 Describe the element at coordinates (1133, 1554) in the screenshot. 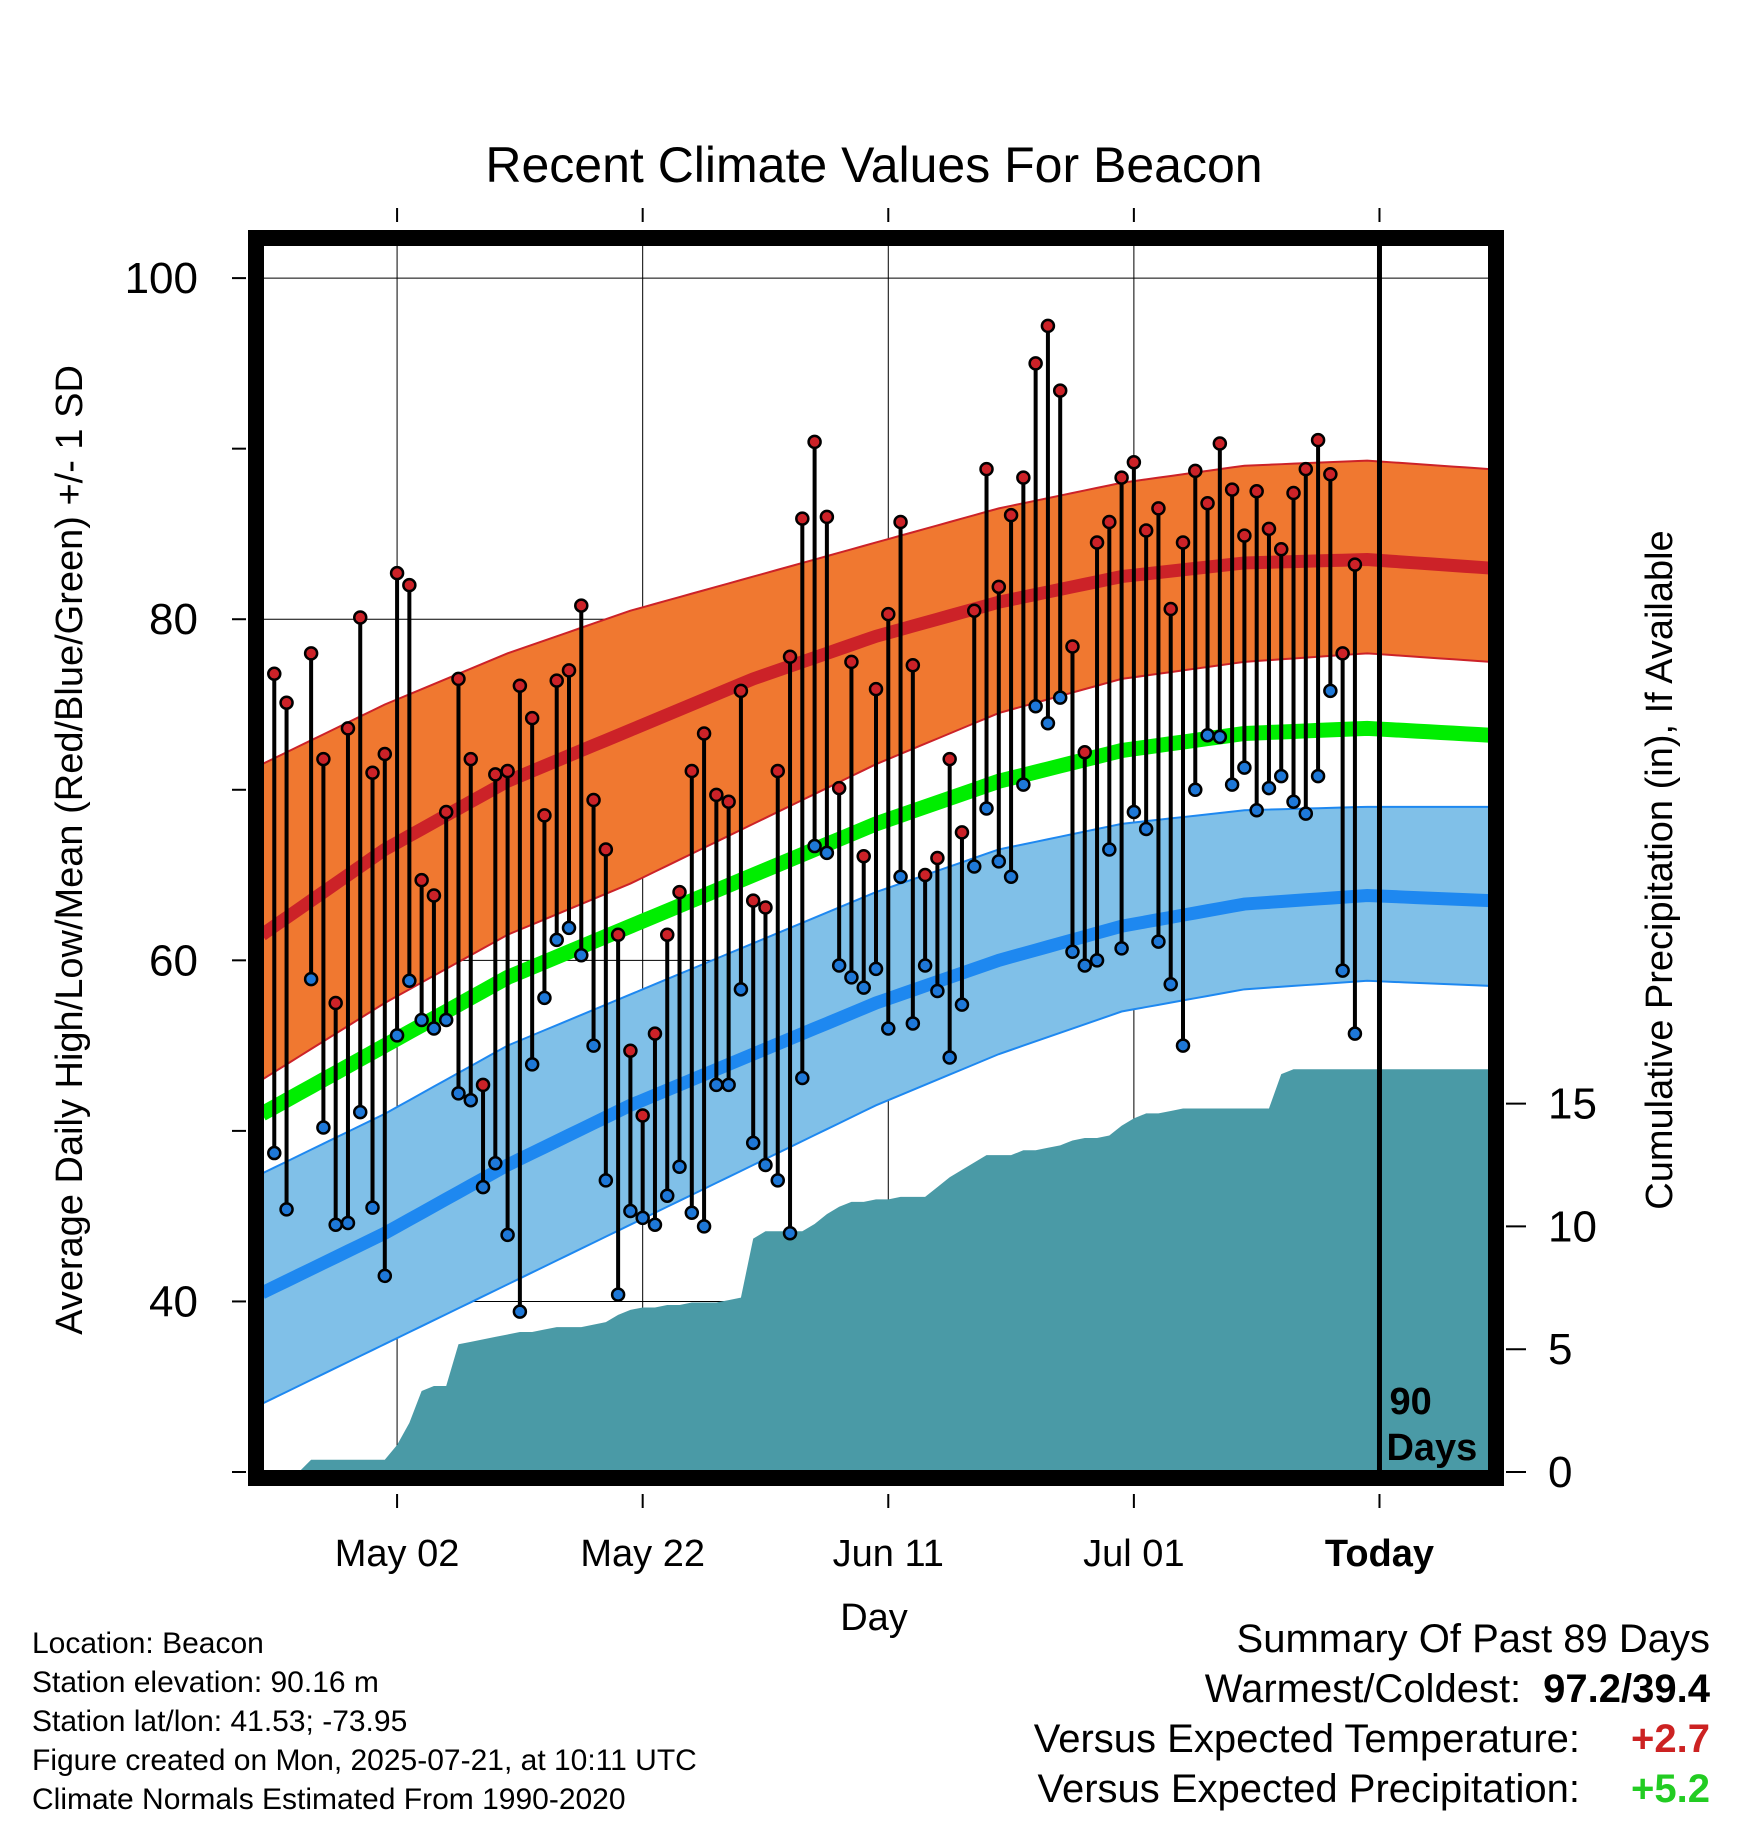

I see `x-tick-label: Jul 01` at that location.